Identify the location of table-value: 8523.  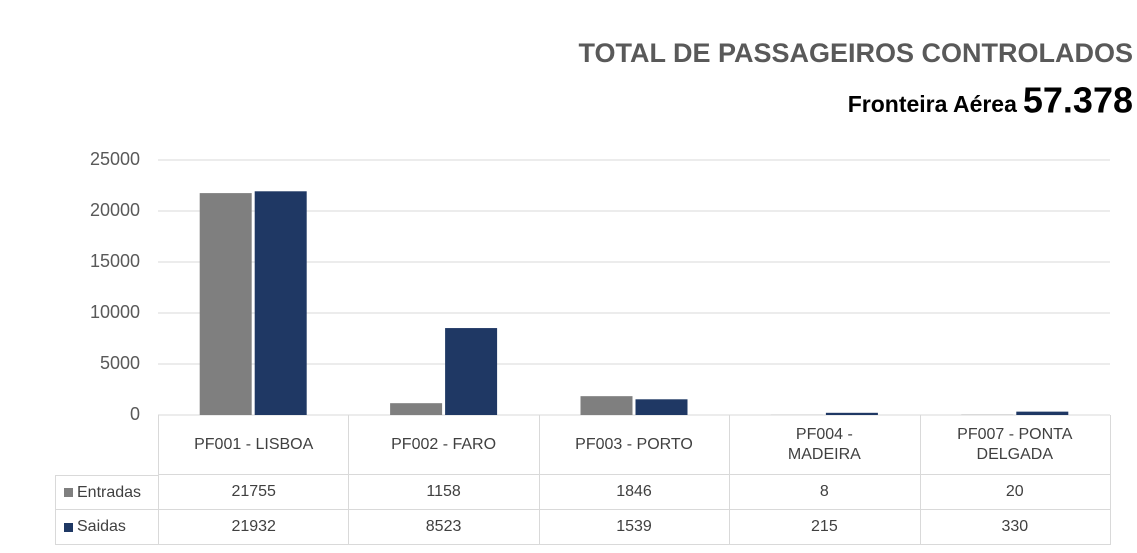
(444, 527).